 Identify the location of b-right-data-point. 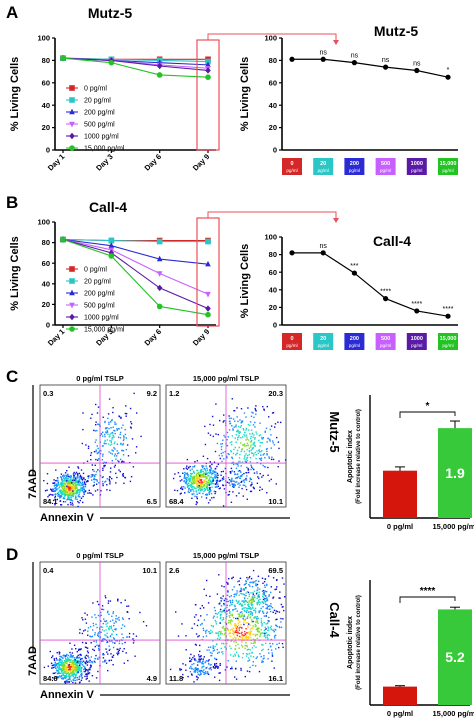
(417, 311).